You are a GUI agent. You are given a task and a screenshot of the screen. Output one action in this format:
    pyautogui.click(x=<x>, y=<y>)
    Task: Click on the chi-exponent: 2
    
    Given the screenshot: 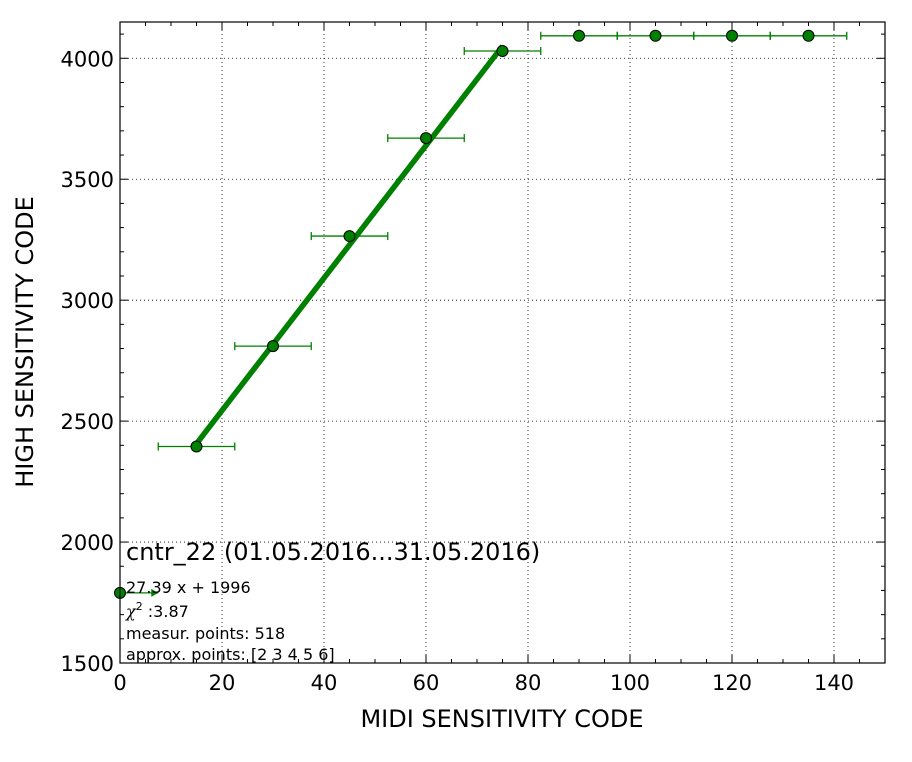 What is the action you would take?
    pyautogui.click(x=139, y=606)
    